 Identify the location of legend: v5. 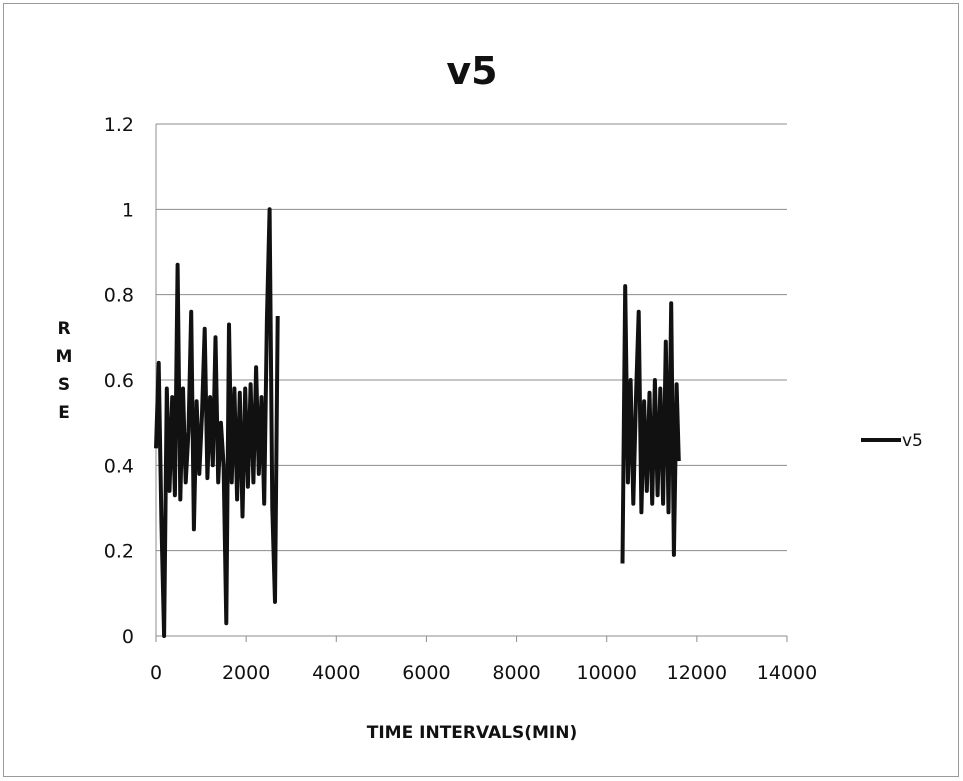
(892, 441).